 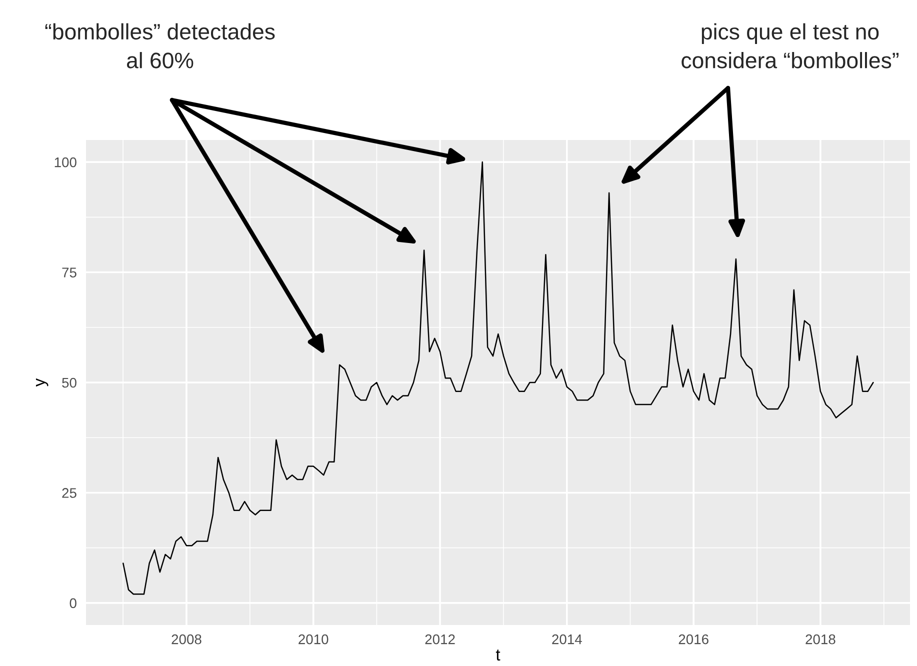 I want to click on y-tick-label: 50, so click(x=69, y=383).